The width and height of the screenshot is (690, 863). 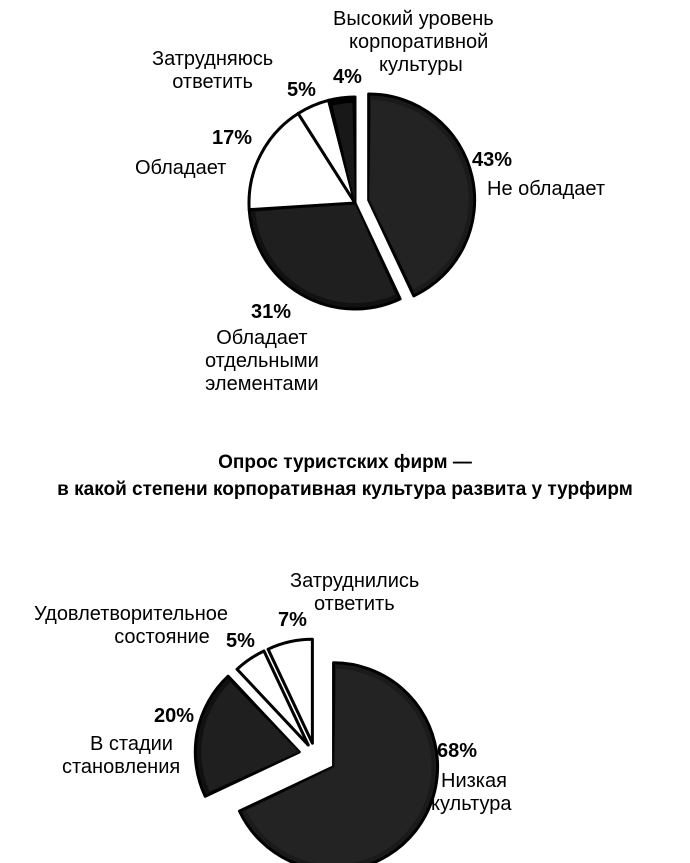 What do you see at coordinates (347, 77) in the screenshot?
I see `pie1-pct-high-culture: 4%` at bounding box center [347, 77].